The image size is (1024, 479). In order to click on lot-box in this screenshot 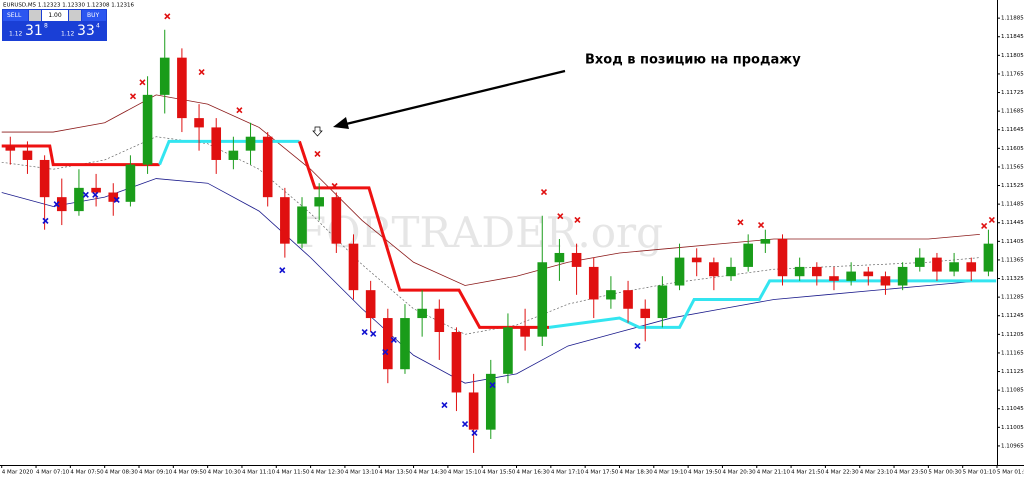, I will do `click(55, 15)`.